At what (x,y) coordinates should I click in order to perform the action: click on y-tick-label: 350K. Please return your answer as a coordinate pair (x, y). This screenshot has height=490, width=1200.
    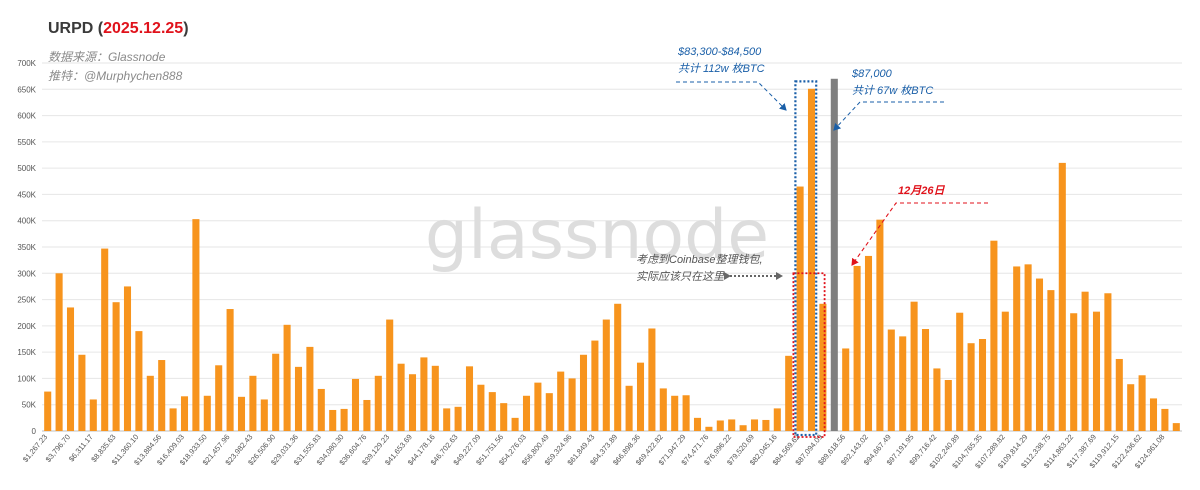
    Looking at the image, I should click on (26, 247).